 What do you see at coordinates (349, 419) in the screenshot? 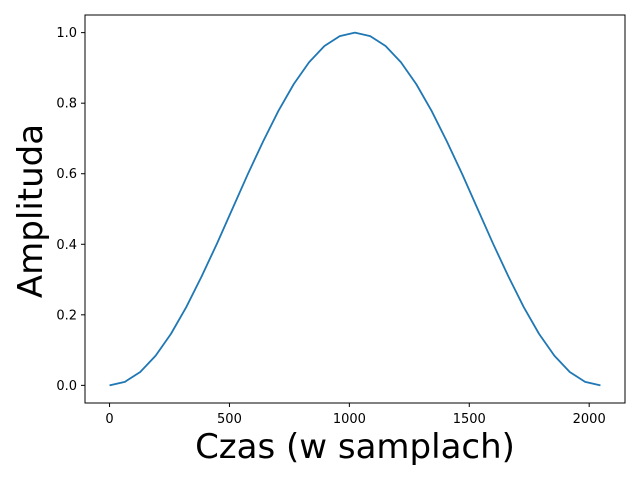
I see `x-tick-label: 1000` at bounding box center [349, 419].